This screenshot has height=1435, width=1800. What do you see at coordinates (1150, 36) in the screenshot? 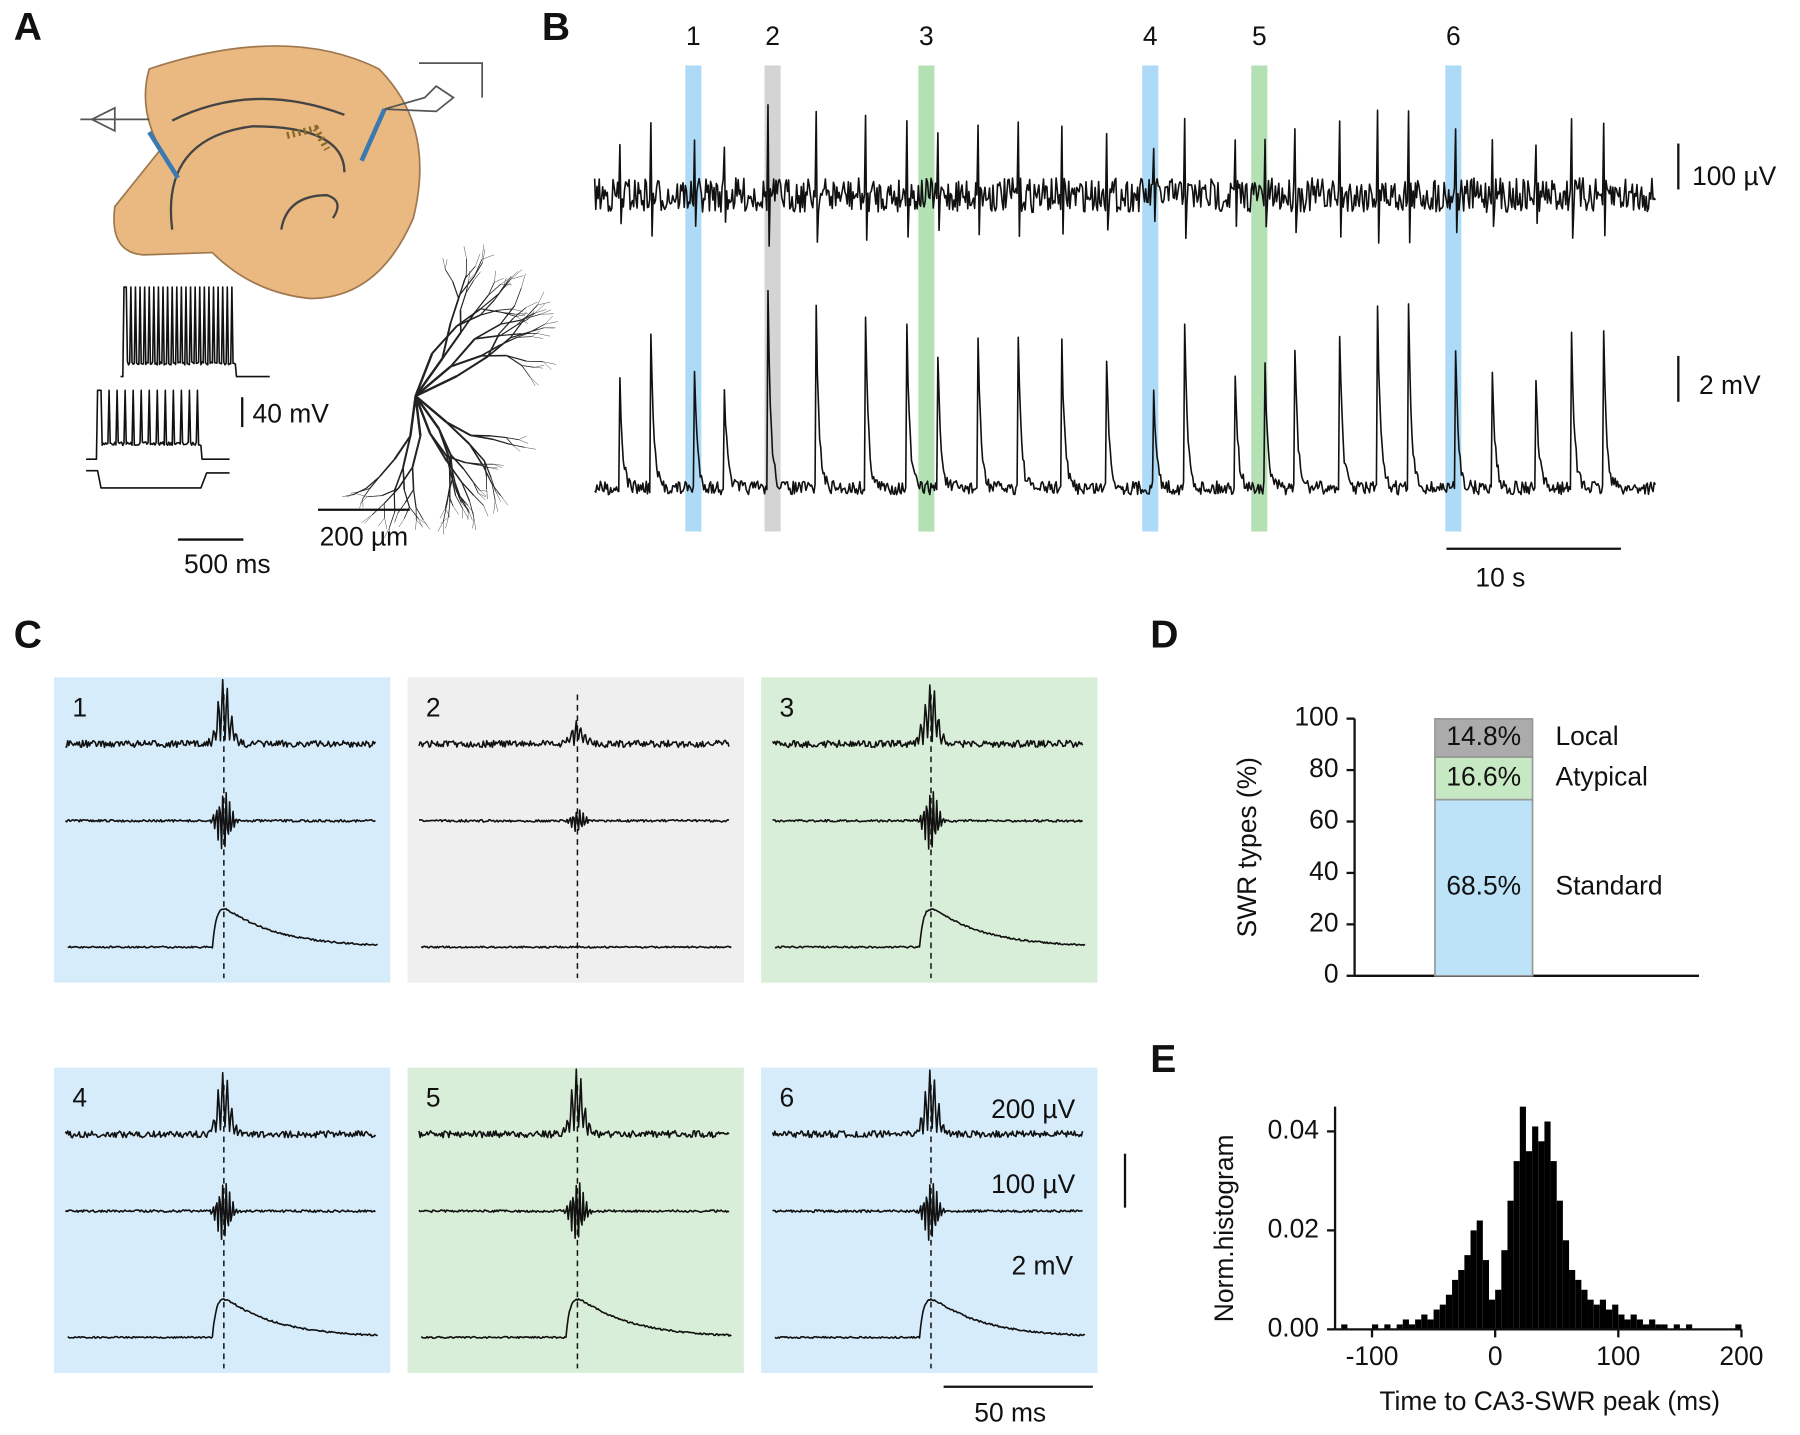
I see `event-number: 4` at bounding box center [1150, 36].